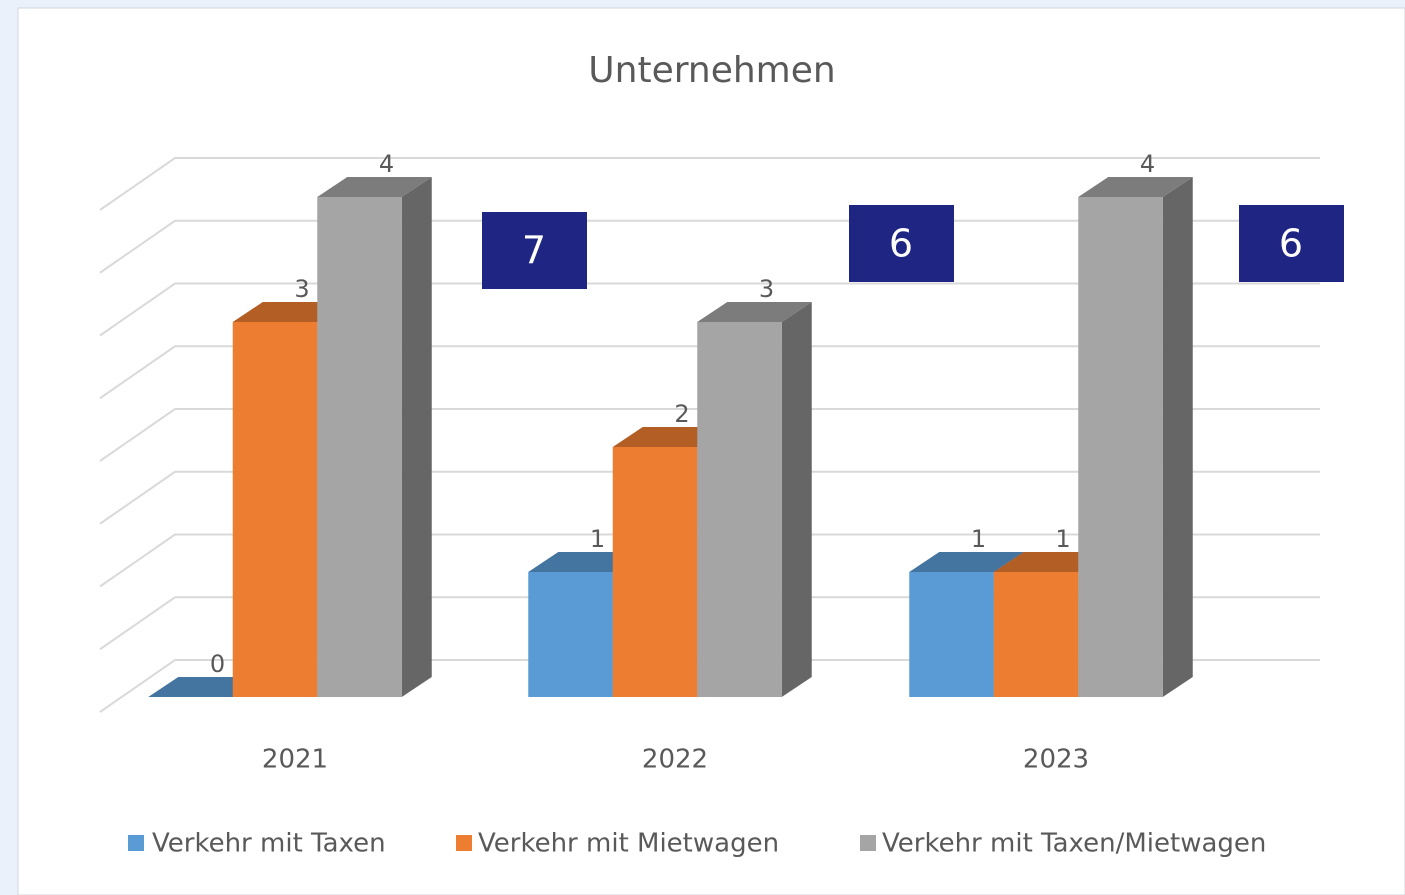 Image resolution: width=1405 pixels, height=895 pixels. I want to click on chart-title: Unternehmen, so click(711, 70).